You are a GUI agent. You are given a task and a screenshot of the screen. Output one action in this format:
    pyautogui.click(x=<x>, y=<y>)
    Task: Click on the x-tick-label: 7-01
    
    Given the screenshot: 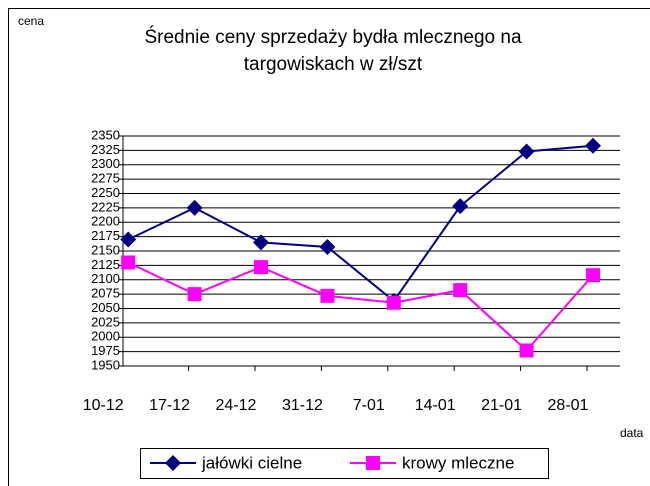 What is the action you would take?
    pyautogui.click(x=369, y=405)
    